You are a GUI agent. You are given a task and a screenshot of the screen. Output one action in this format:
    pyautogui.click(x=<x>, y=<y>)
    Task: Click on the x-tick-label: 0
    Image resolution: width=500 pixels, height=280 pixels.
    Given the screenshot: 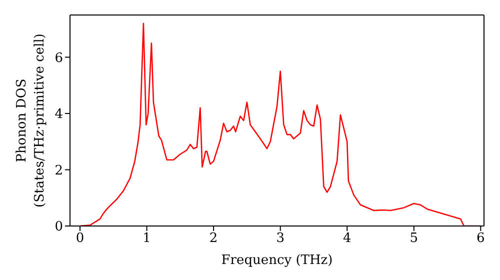 What is the action you would take?
    pyautogui.click(x=80, y=238)
    